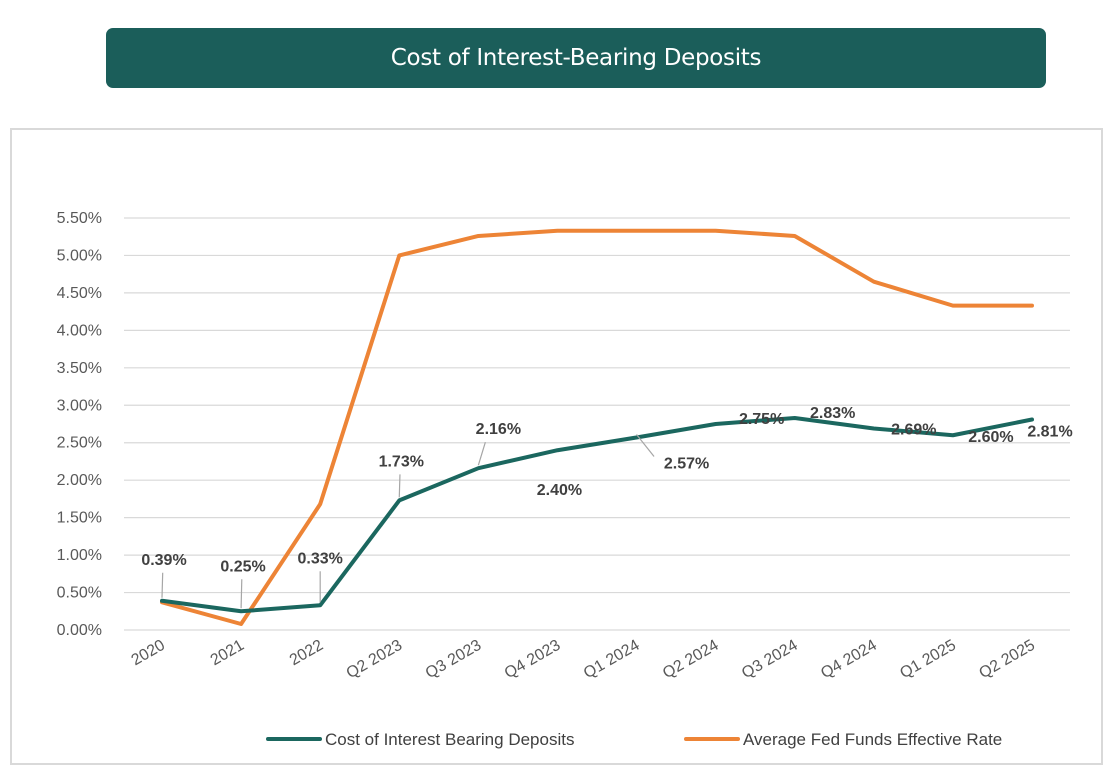 This screenshot has width=1114, height=780. I want to click on y-tick-label: 5.00%, so click(79, 255).